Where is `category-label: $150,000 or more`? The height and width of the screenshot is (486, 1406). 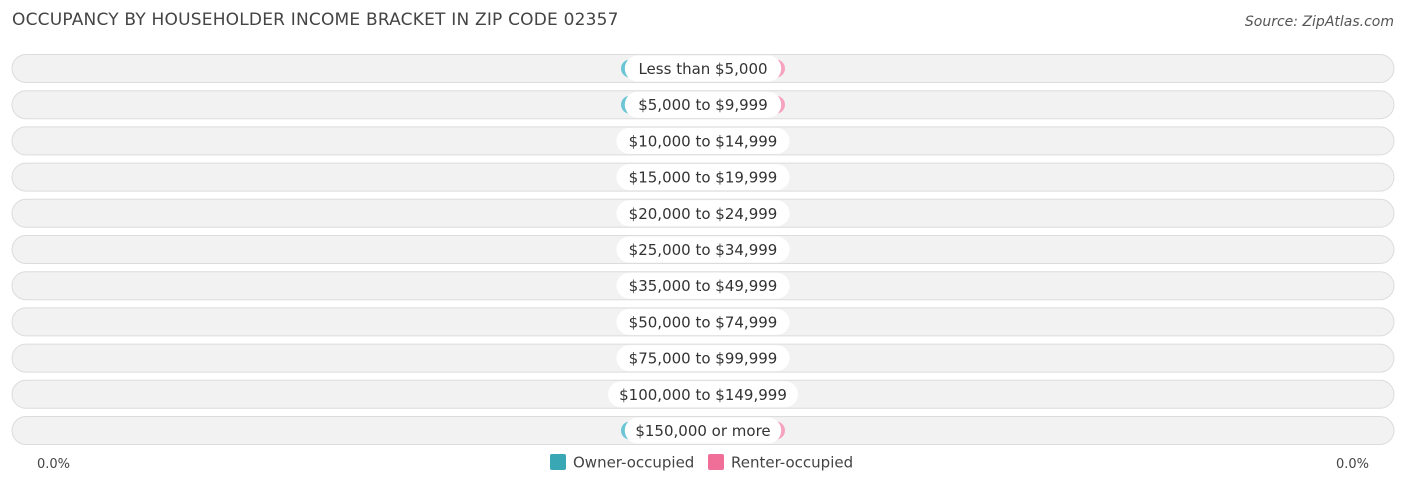 category-label: $150,000 or more is located at coordinates (702, 431).